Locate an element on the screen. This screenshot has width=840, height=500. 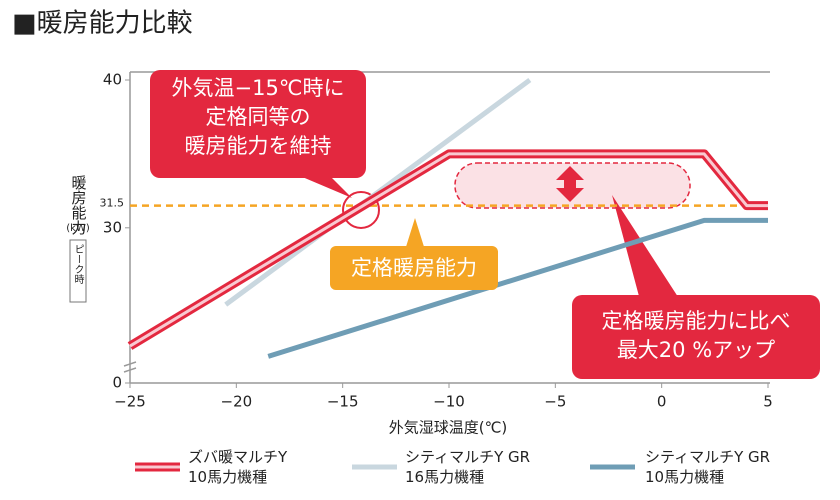
y-axis-unit: (kW) is located at coordinates (78, 228).